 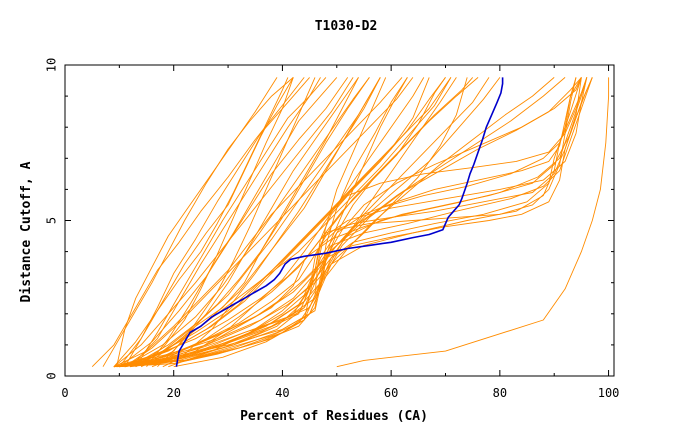 What do you see at coordinates (500, 393) in the screenshot?
I see `x-tick-label: 80` at bounding box center [500, 393].